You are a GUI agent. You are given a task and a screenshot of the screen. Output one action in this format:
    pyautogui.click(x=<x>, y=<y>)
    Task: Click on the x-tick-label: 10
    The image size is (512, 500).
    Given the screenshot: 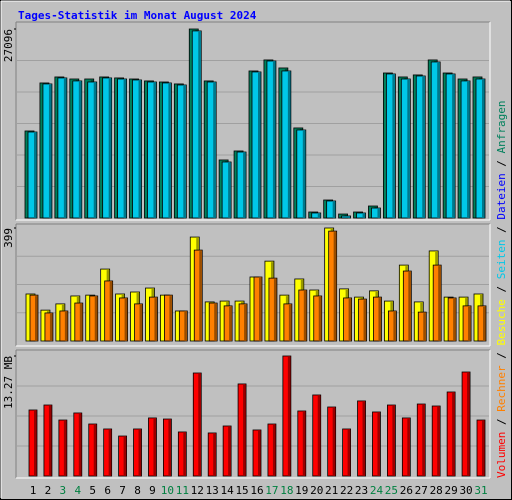 What is the action you would take?
    pyautogui.click(x=167, y=490)
    